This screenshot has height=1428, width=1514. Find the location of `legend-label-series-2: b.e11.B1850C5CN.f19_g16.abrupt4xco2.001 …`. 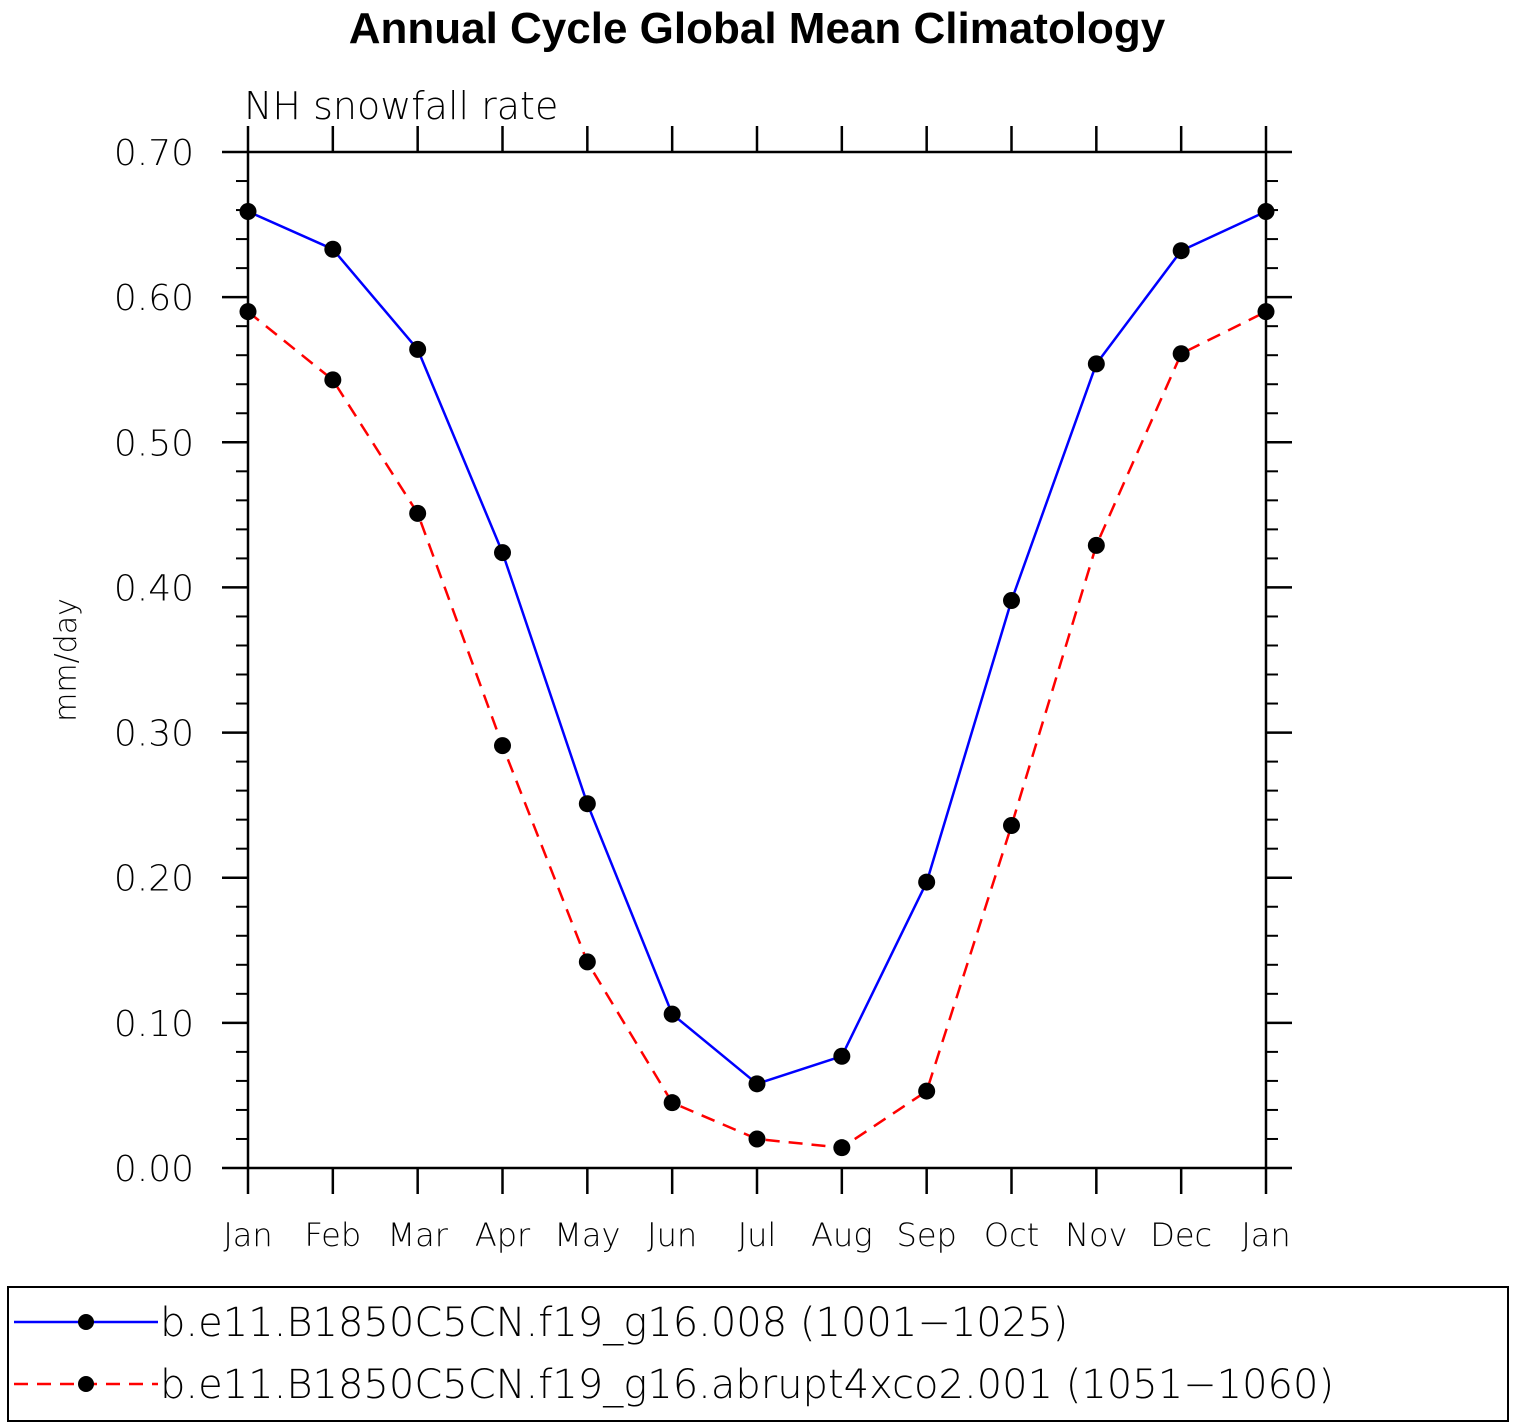

legend-label-series-2: b.e11.B1850C5CN.f19_g16.abrupt4xco2.001 … is located at coordinates (747, 1385).